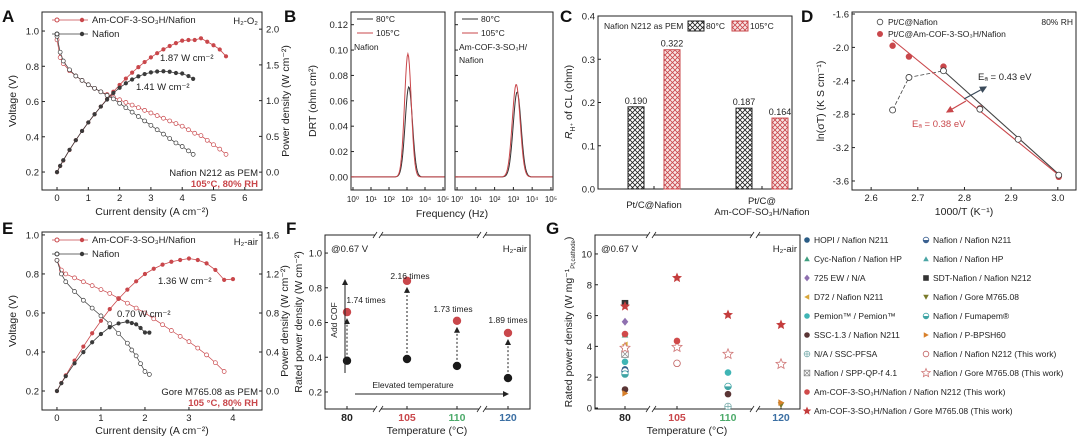  I want to click on legend-marker-nafion-shape, so click(880, 22).